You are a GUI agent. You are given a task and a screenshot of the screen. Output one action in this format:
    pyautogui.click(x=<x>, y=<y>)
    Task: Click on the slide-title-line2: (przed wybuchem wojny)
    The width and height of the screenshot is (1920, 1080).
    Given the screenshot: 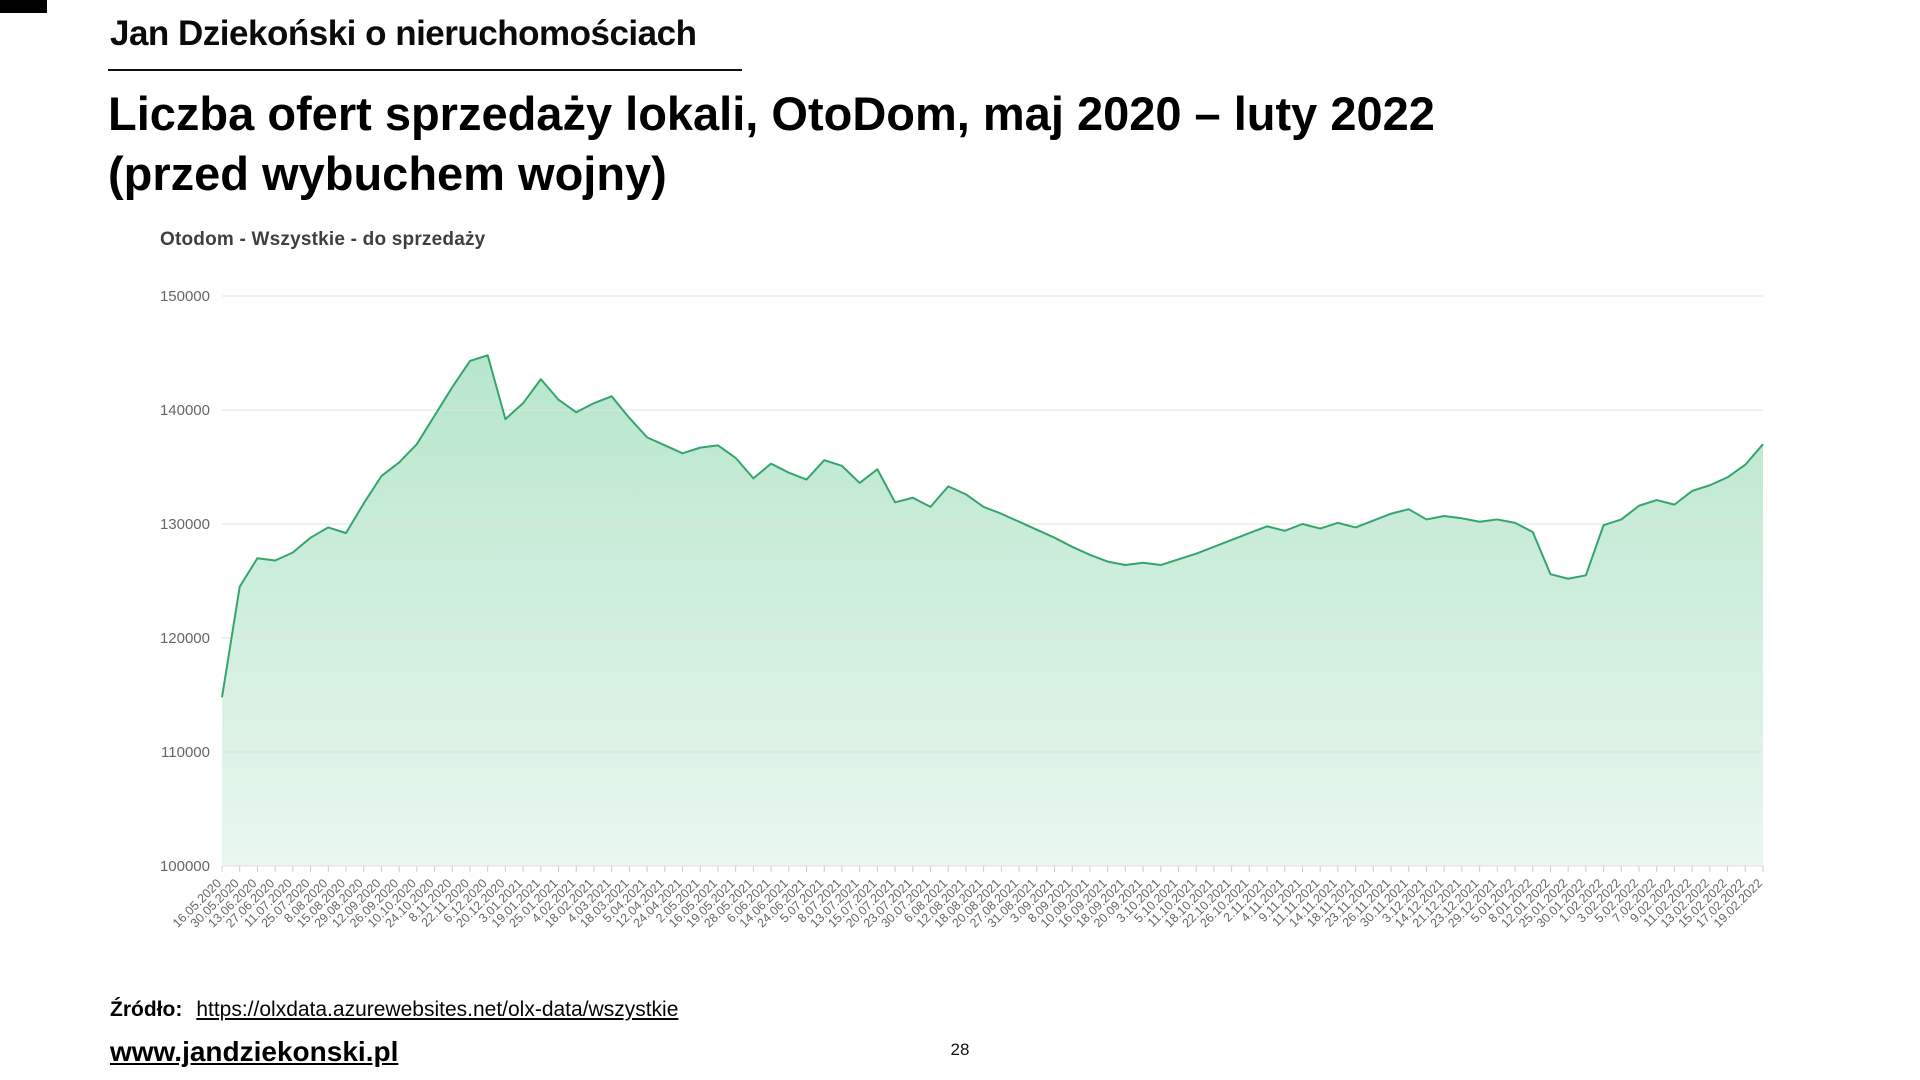 What is the action you would take?
    pyautogui.click(x=387, y=173)
    